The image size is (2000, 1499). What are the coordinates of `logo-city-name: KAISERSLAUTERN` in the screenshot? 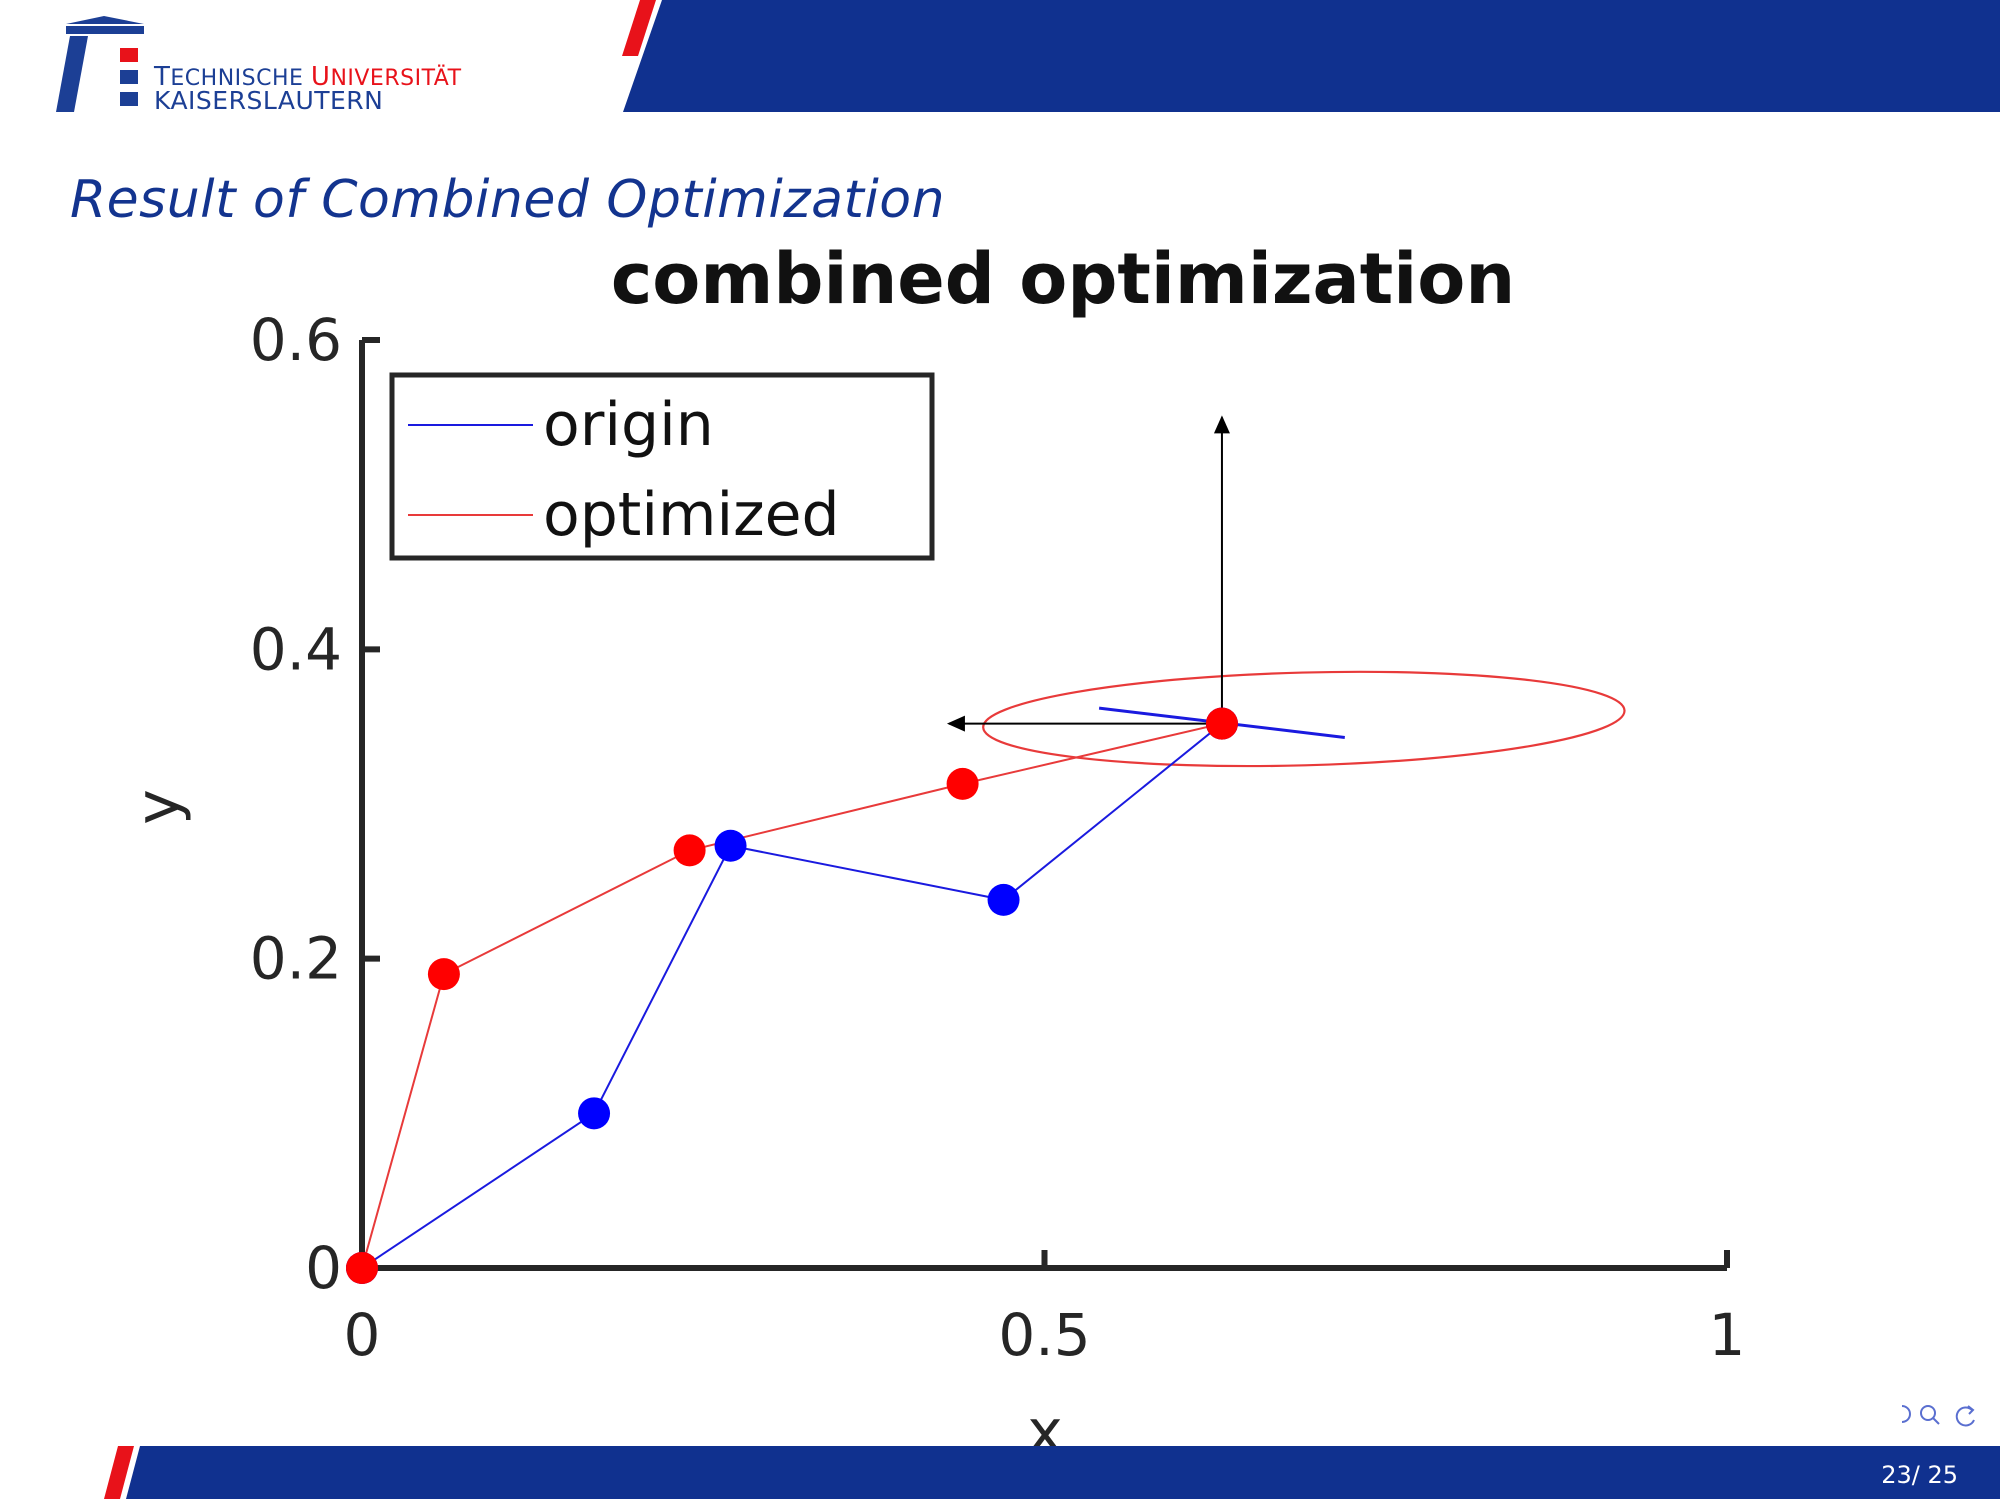 It's located at (269, 100).